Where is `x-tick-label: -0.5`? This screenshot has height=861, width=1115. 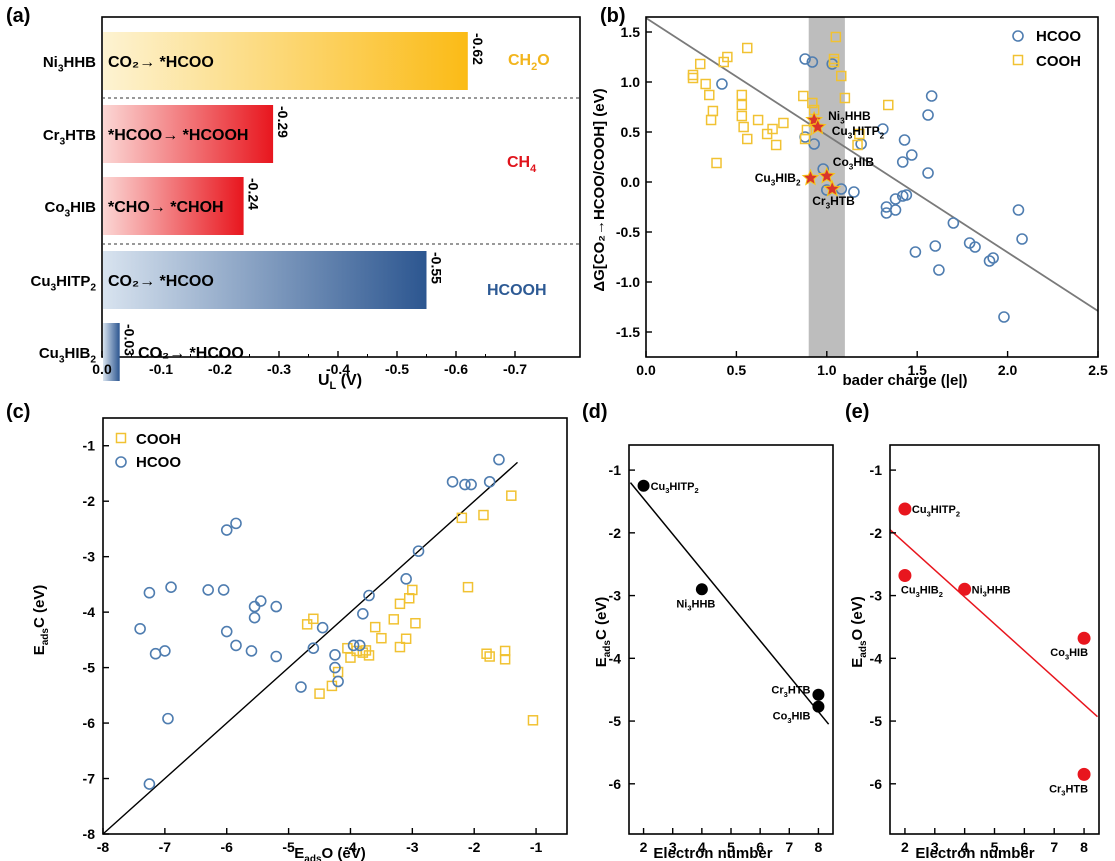
x-tick-label: -0.5 is located at coordinates (397, 369).